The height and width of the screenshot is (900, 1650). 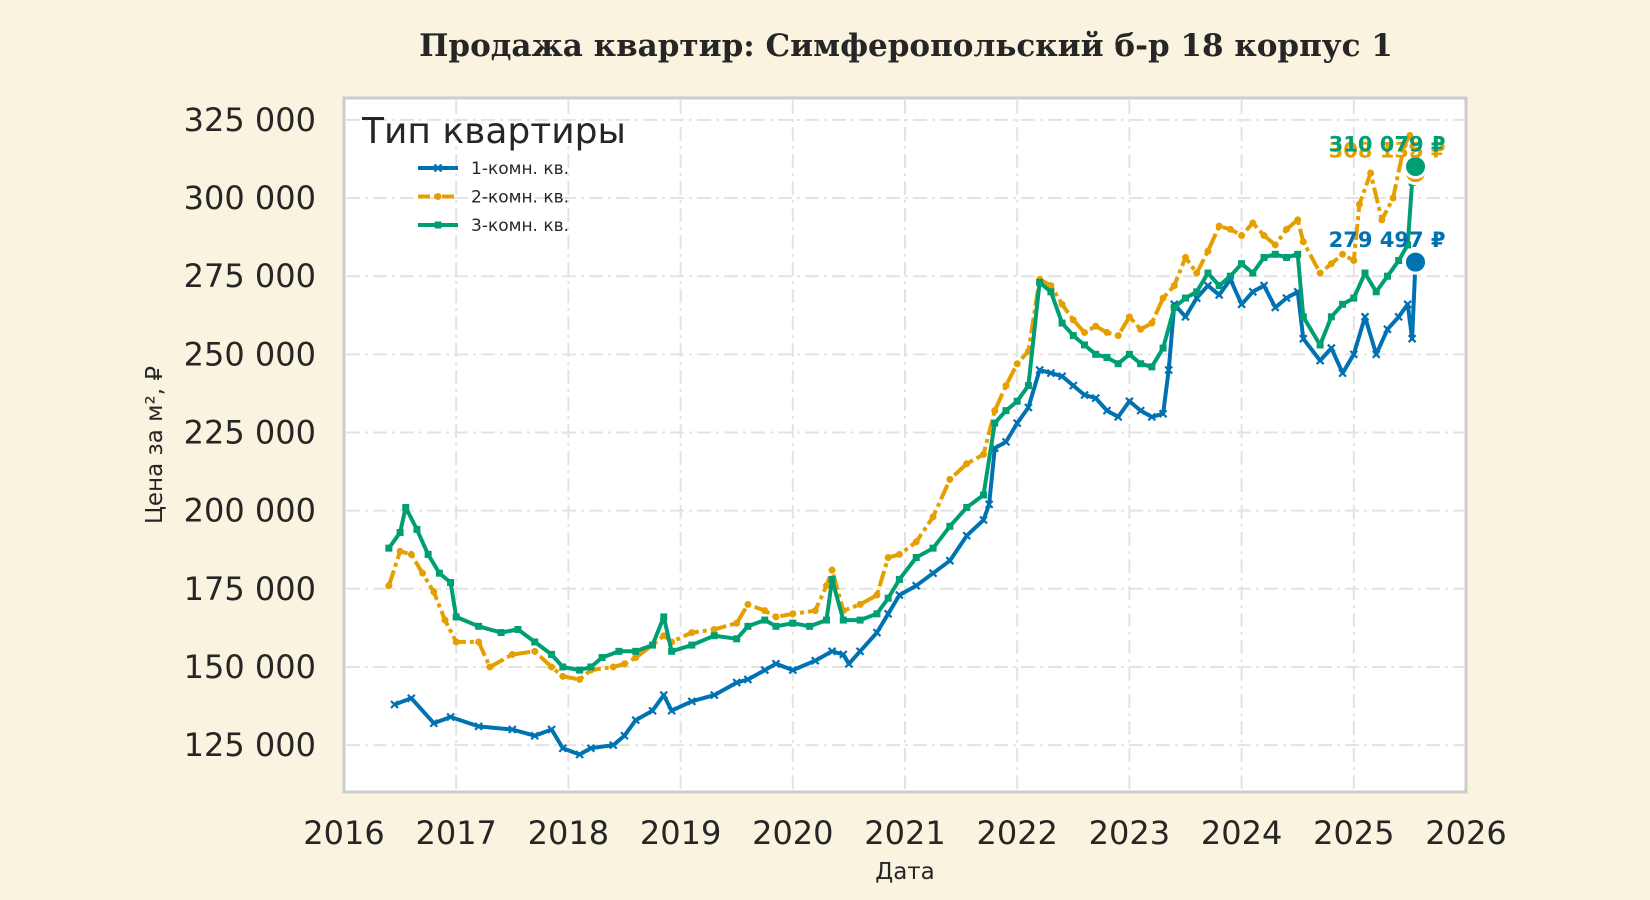 What do you see at coordinates (1387, 240) in the screenshot?
I see `end-value-label: 279 497 ₽` at bounding box center [1387, 240].